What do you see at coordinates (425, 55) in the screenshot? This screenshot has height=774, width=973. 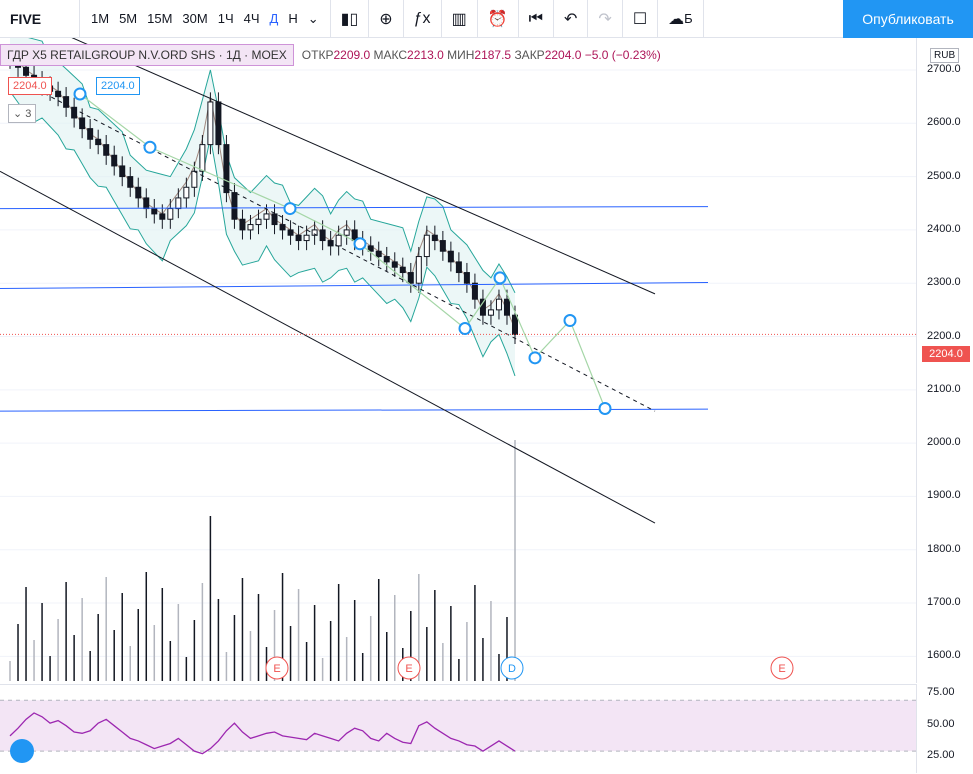 I see `high-value: 2213.0` at bounding box center [425, 55].